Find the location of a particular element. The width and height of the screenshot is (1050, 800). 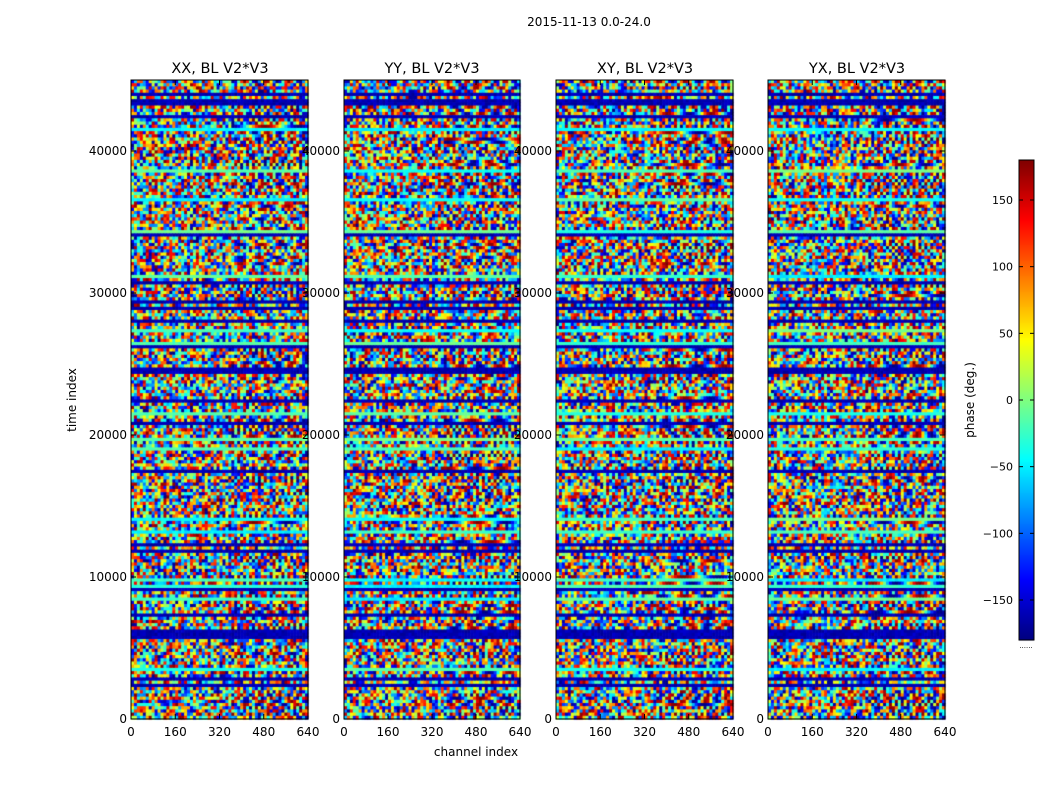

colorbar: 150 100 50 0 −50 −100 −150 is located at coordinates (1009, 400).